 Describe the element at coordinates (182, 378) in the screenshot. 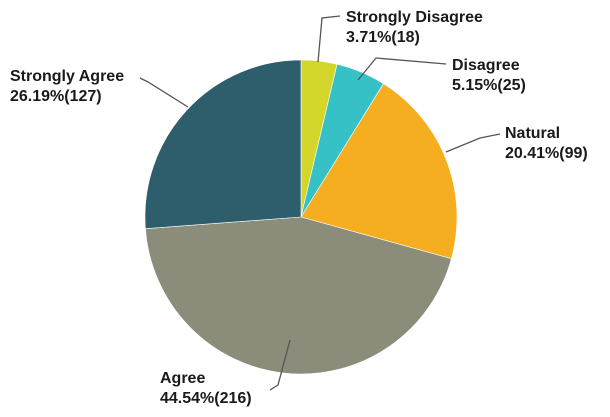

I see `slice-name: Agree` at that location.